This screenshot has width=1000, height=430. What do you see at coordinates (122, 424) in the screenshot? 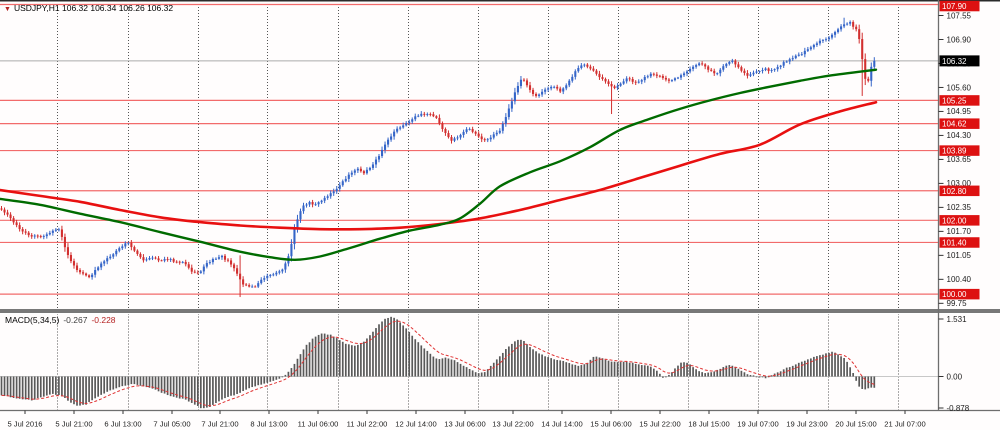
I see `time-axis-label: 6 Jul 13:00` at bounding box center [122, 424].